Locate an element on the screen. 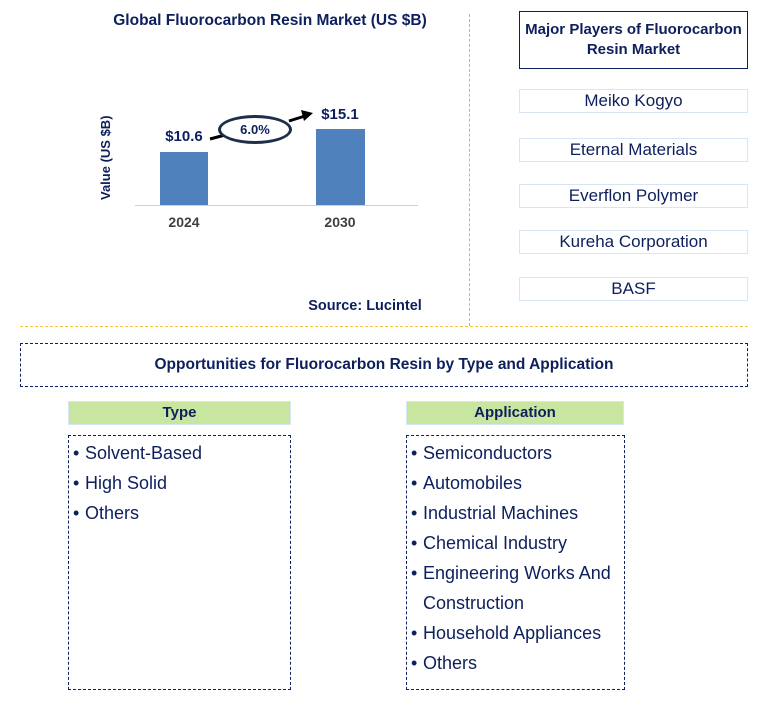 The width and height of the screenshot is (780, 713). x-axis-line is located at coordinates (276, 205).